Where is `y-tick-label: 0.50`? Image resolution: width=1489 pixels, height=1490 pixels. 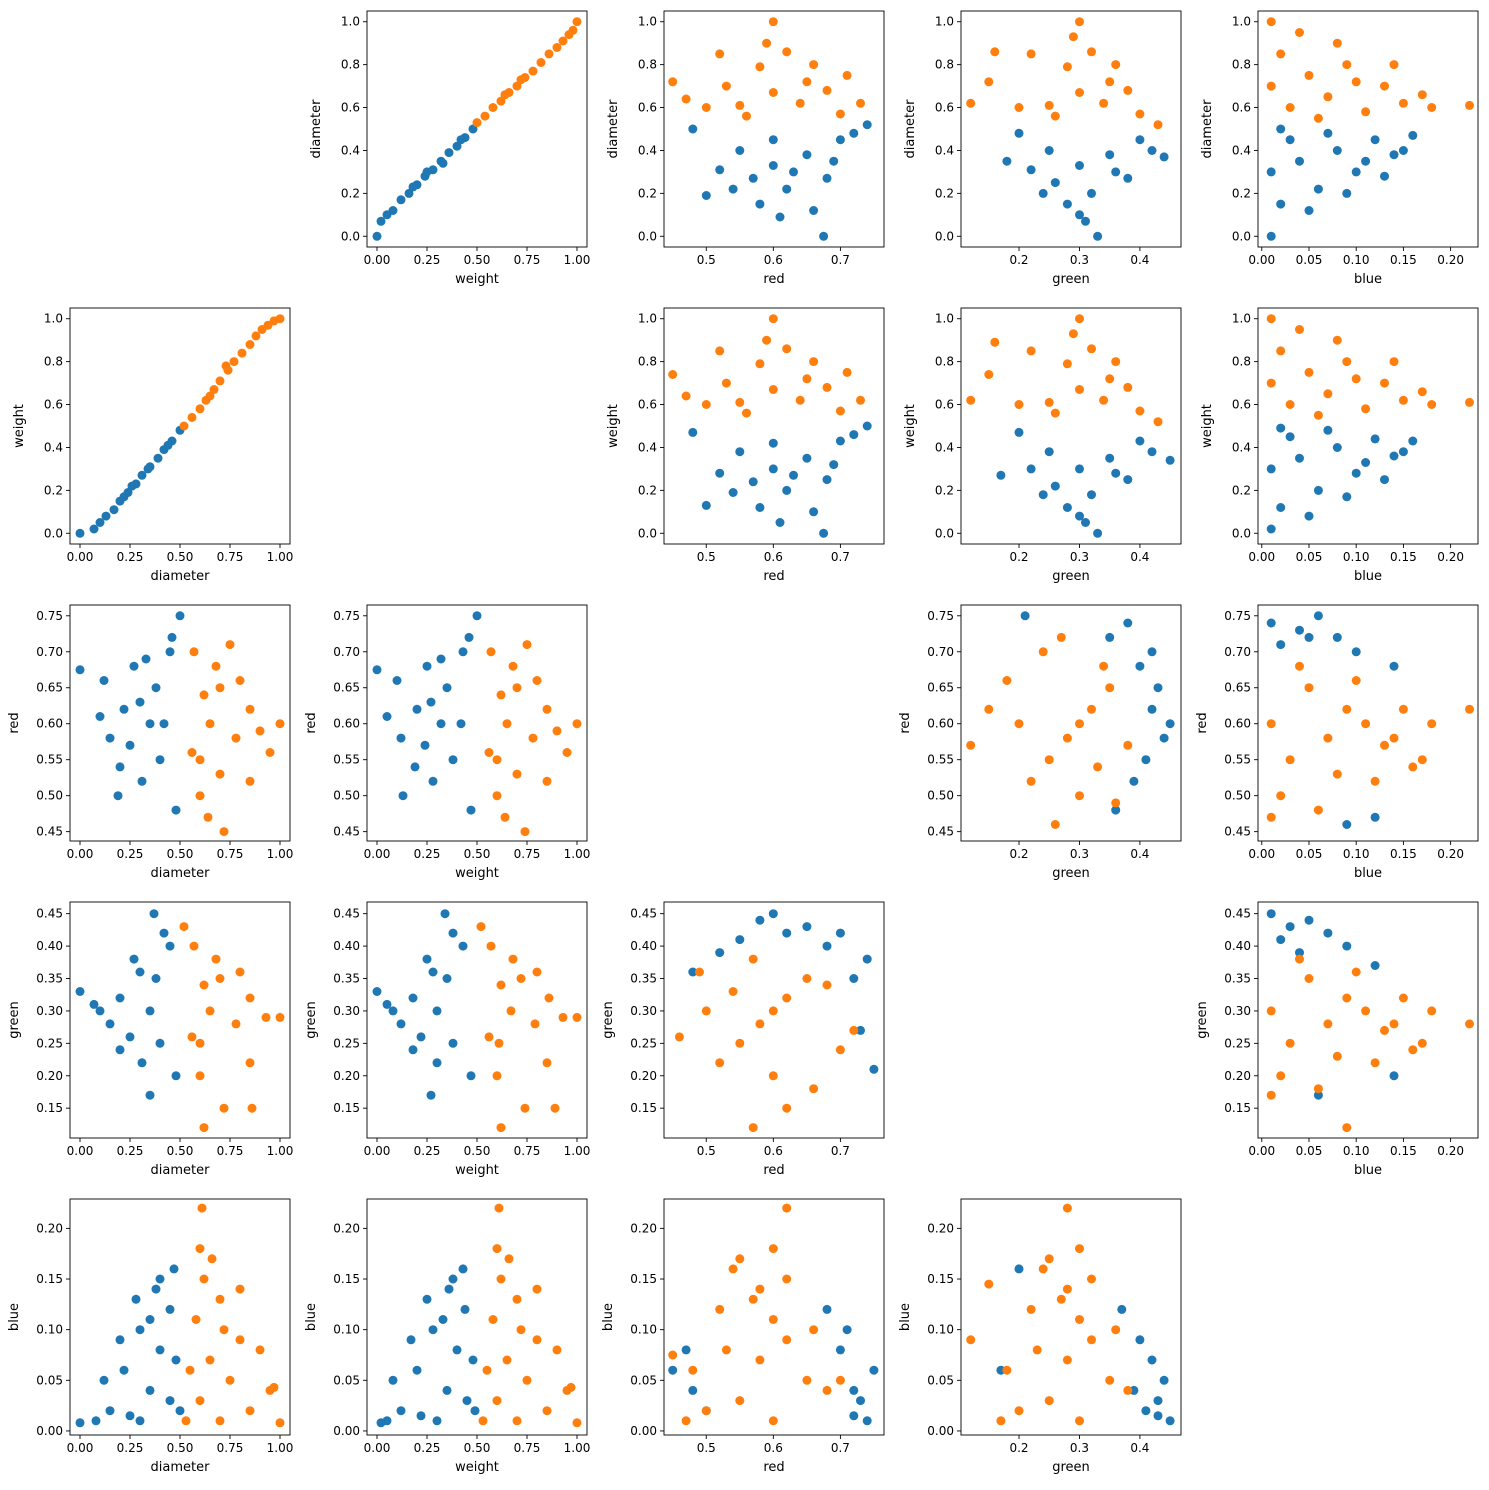
y-tick-label: 0.50 is located at coordinates (940, 796).